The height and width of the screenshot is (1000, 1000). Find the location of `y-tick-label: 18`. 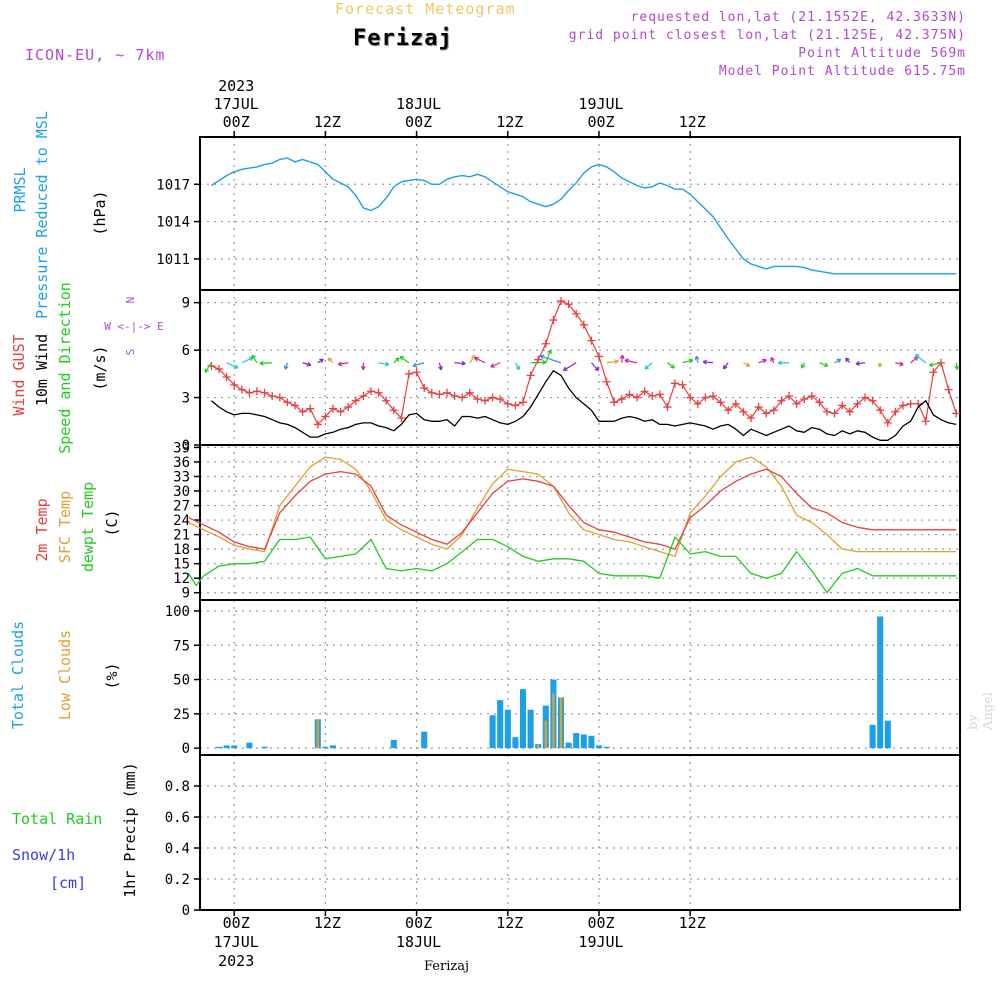

y-tick-label: 18 is located at coordinates (181, 550).